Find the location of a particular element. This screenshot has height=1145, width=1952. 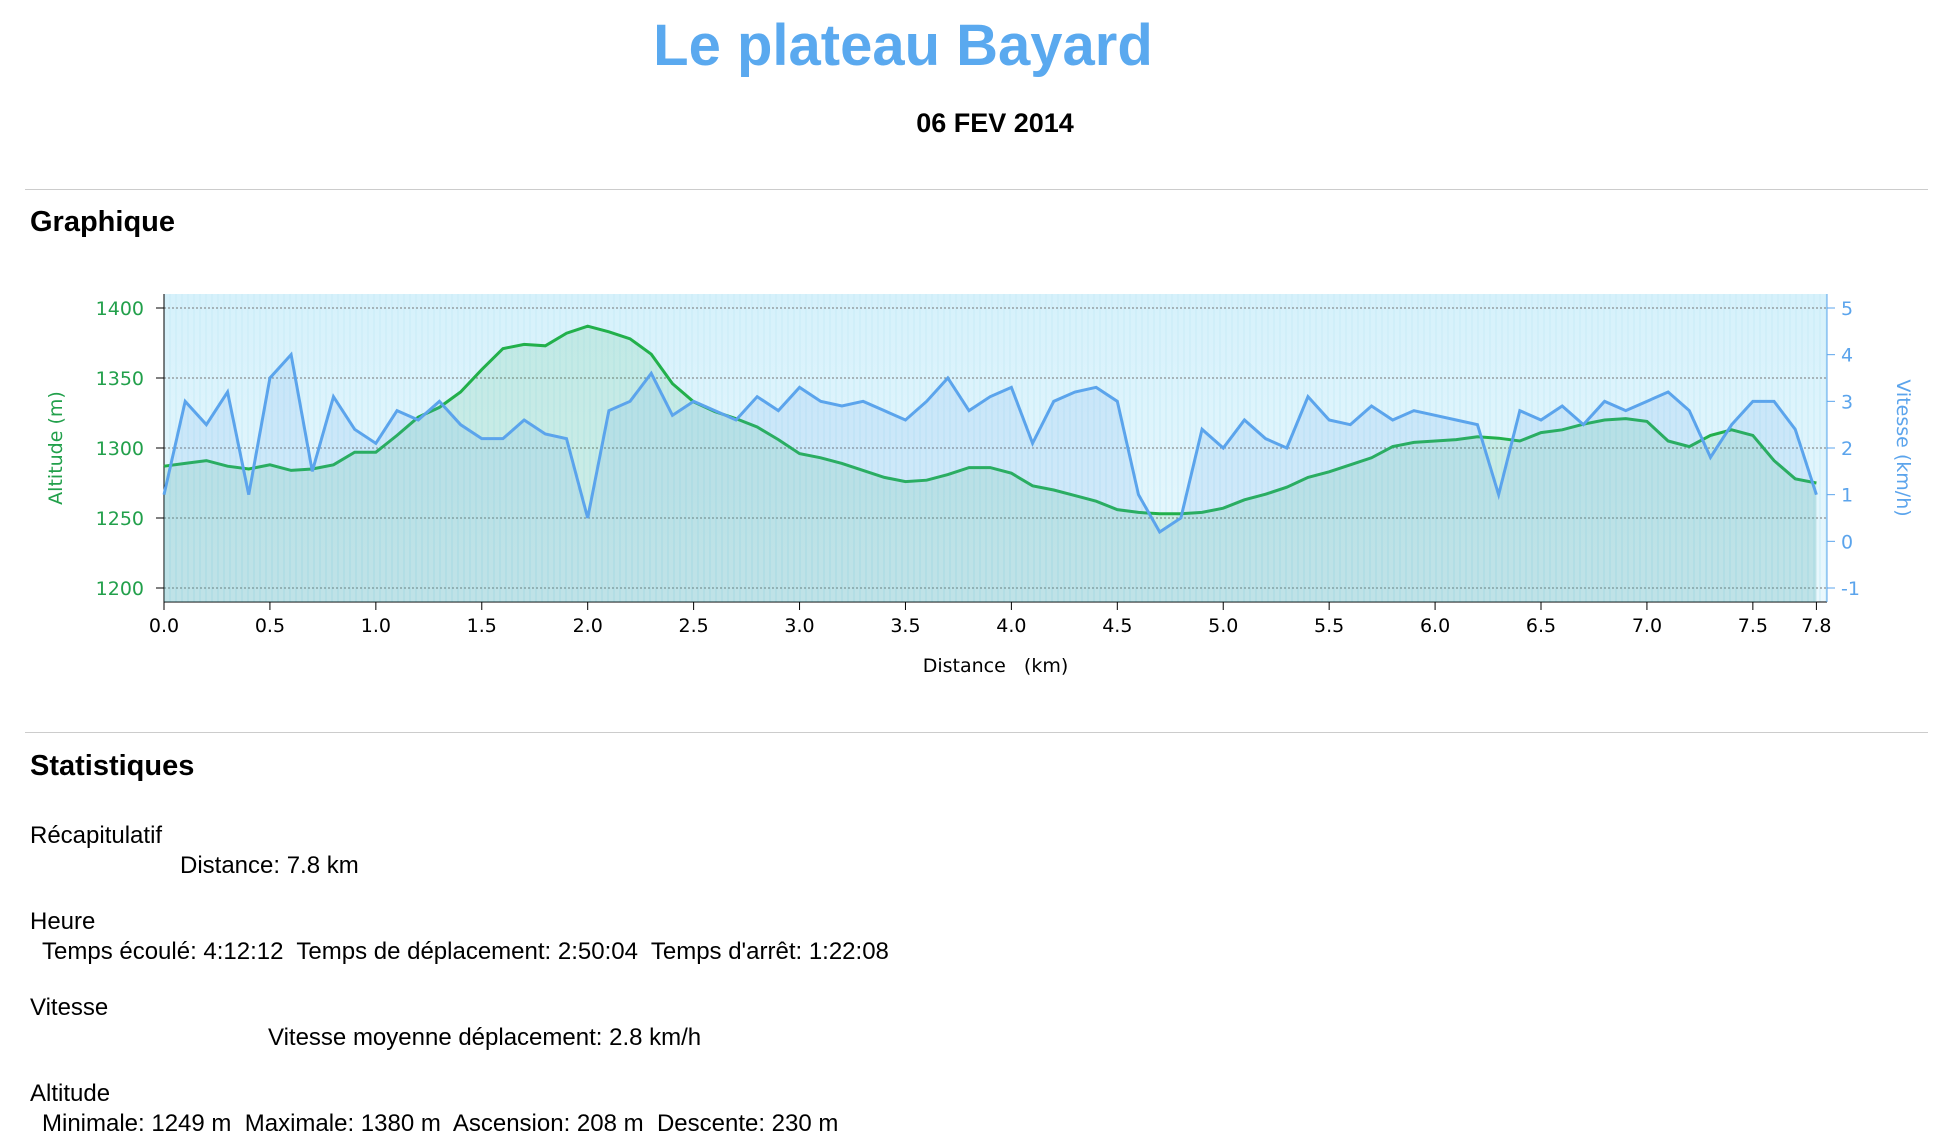

date: 06 FEV 2014 is located at coordinates (995, 123).